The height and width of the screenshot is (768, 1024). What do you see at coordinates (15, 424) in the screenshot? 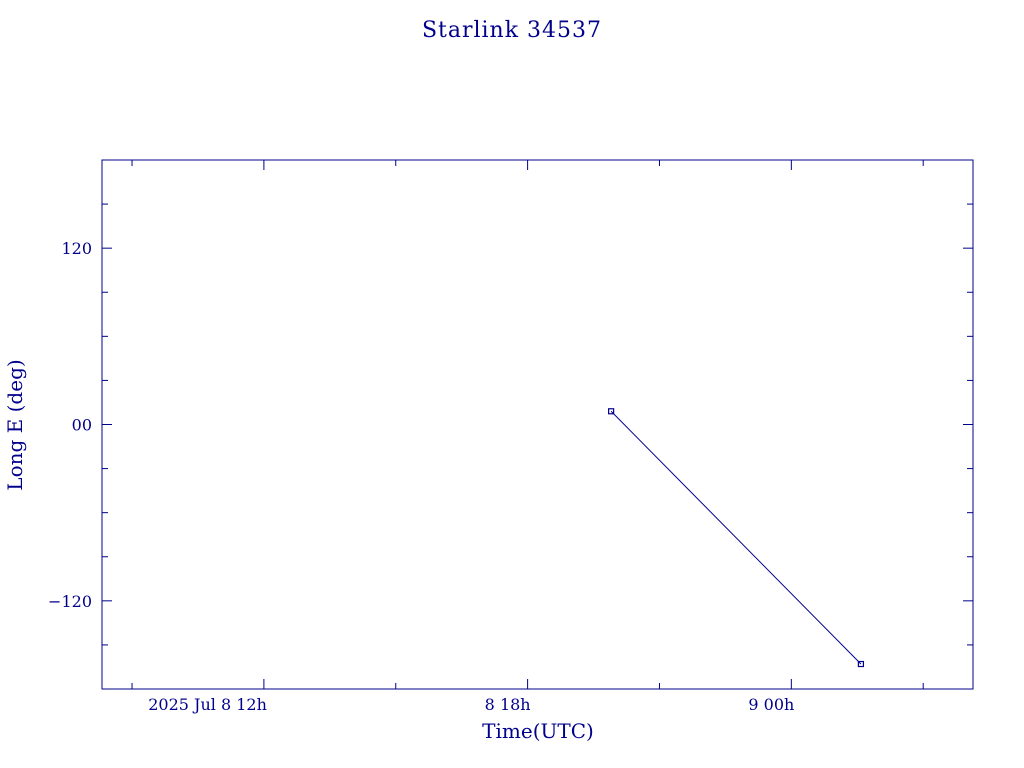
I see `y-axis-label: Long E (deg)` at bounding box center [15, 424].